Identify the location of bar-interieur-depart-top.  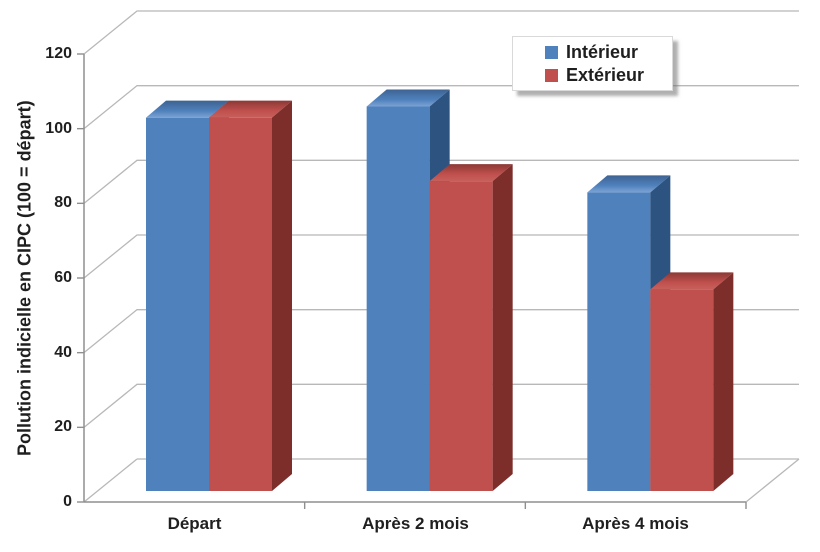
(187, 109).